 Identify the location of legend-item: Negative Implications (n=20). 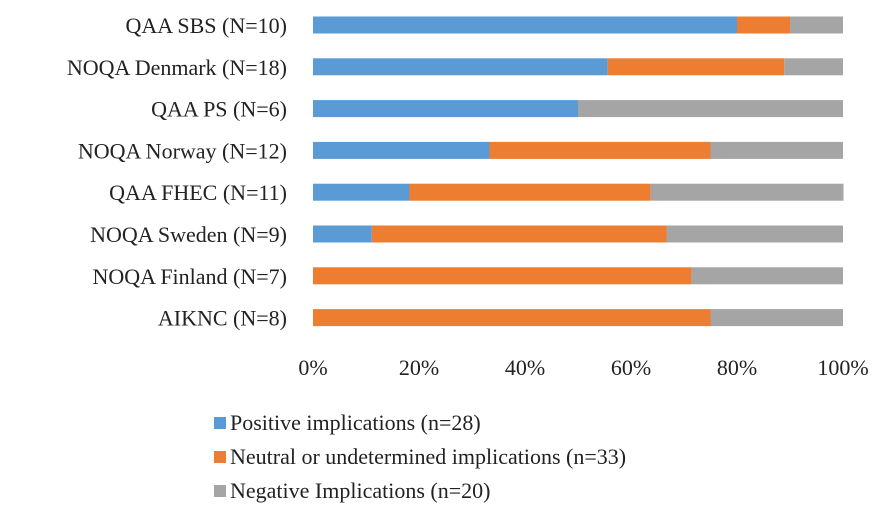
(420, 491).